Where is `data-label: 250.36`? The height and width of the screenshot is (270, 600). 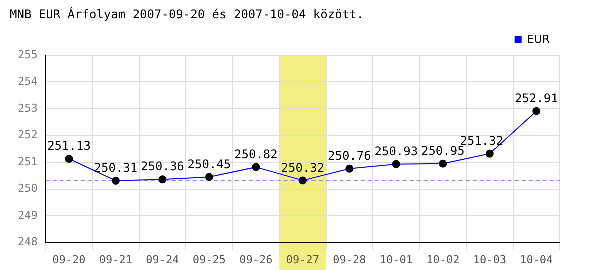 data-label: 250.36 is located at coordinates (162, 167).